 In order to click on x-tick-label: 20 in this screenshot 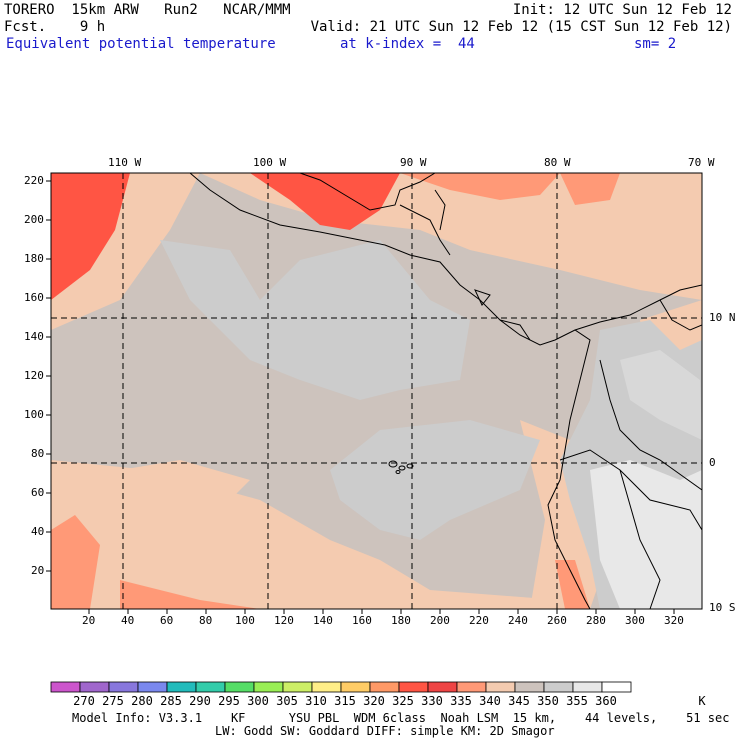, I will do `click(89, 620)`.